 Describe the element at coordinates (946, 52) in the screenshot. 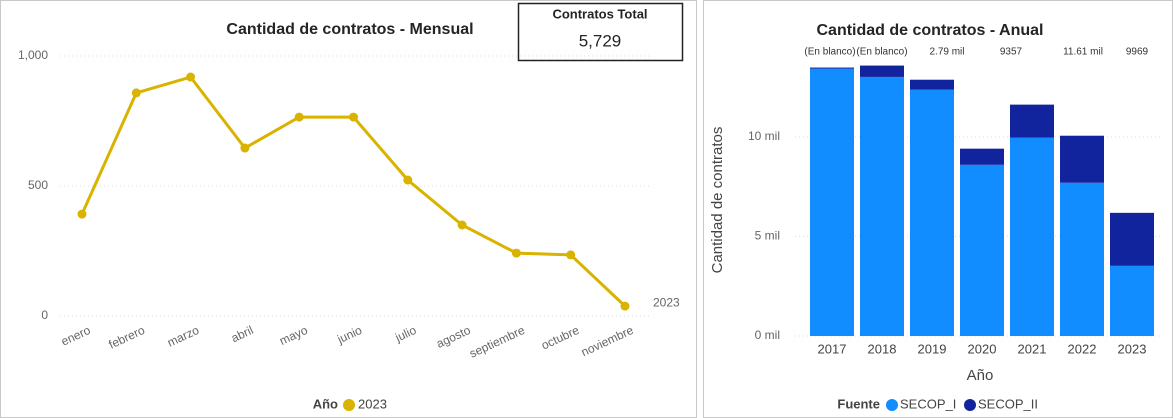

I see `annotation: 2.79 mil` at that location.